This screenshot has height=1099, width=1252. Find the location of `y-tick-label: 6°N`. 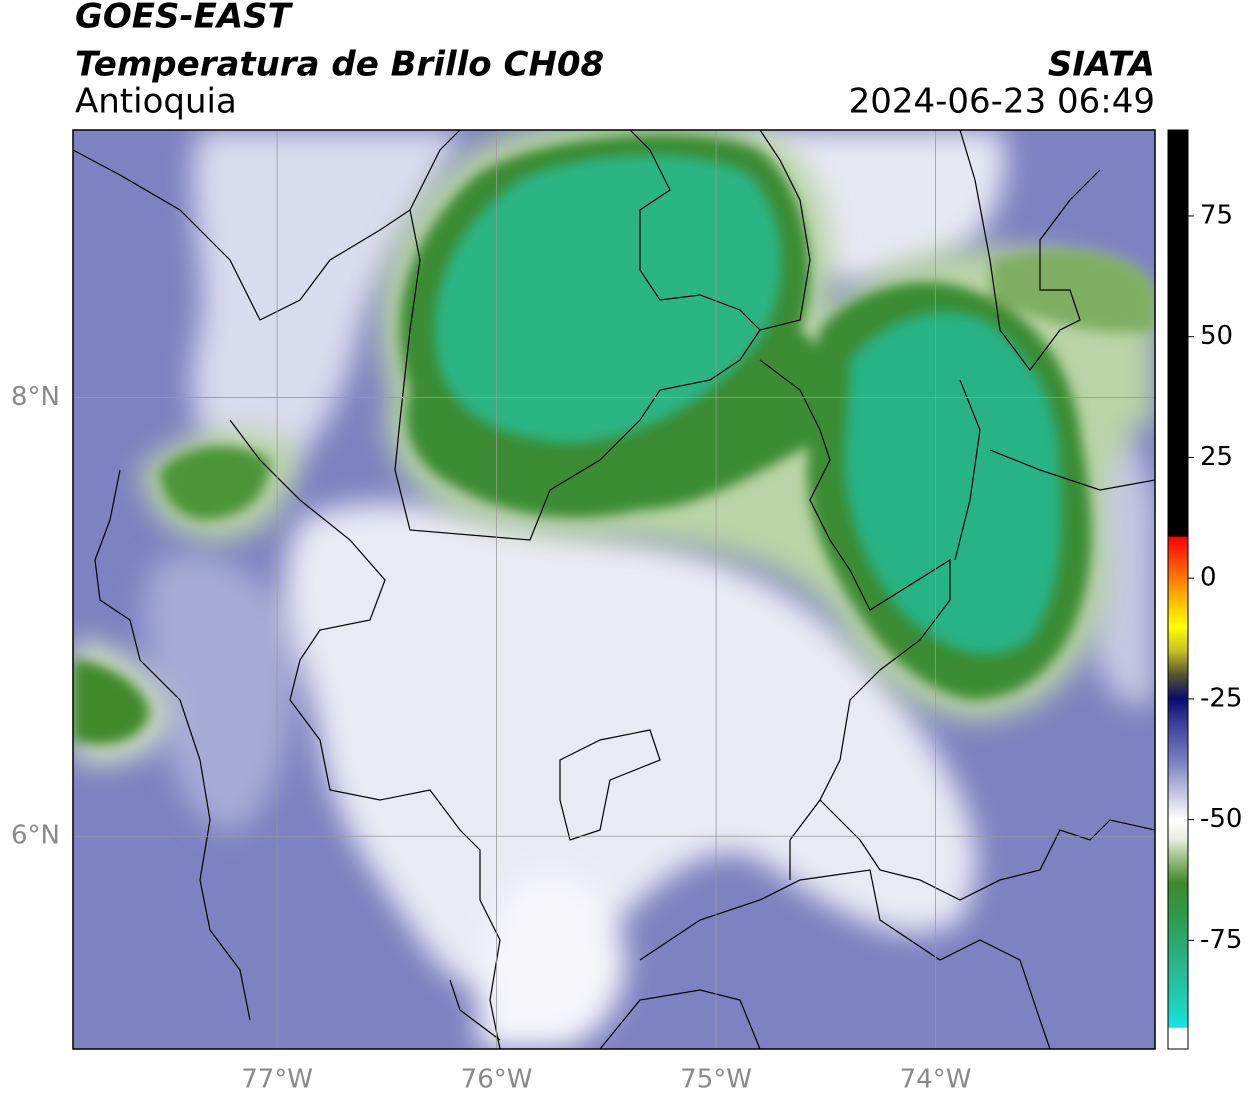

y-tick-label: 6°N is located at coordinates (35, 836).